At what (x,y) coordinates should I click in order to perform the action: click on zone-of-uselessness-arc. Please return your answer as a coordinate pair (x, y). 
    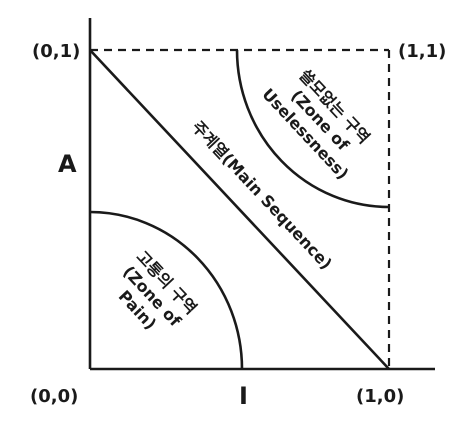
    Looking at the image, I should click on (312, 129).